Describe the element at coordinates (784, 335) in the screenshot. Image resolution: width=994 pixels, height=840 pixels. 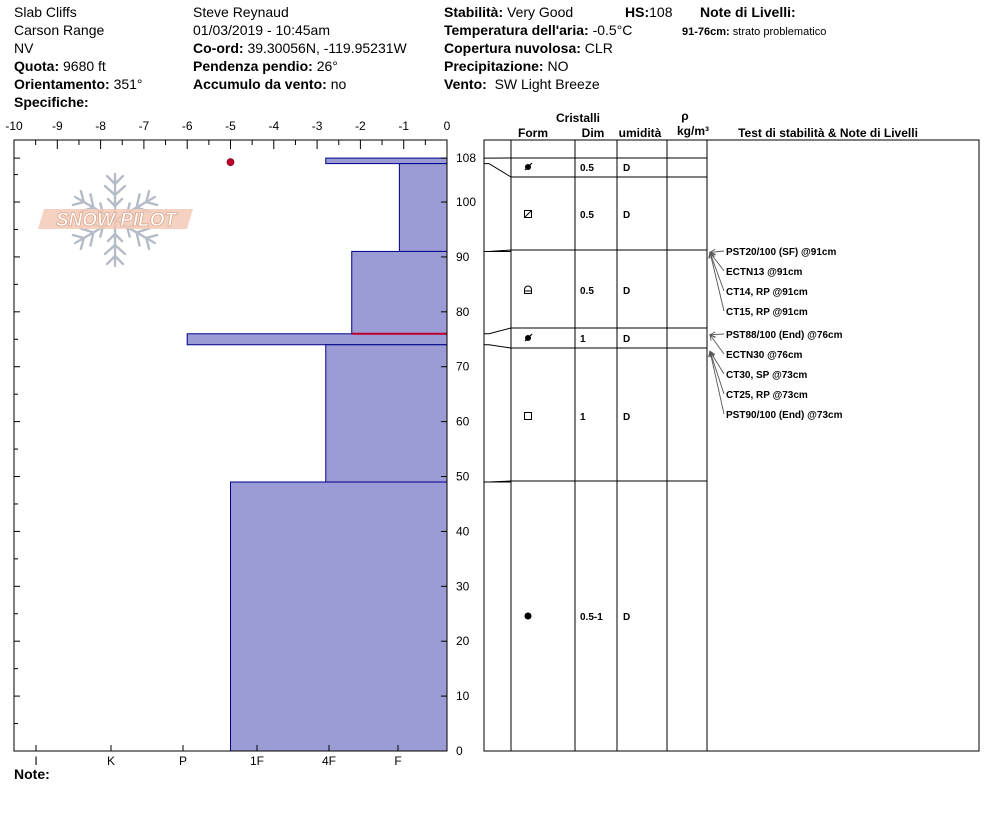
I see `stability-test: PST88/100 (End) @76cm` at that location.